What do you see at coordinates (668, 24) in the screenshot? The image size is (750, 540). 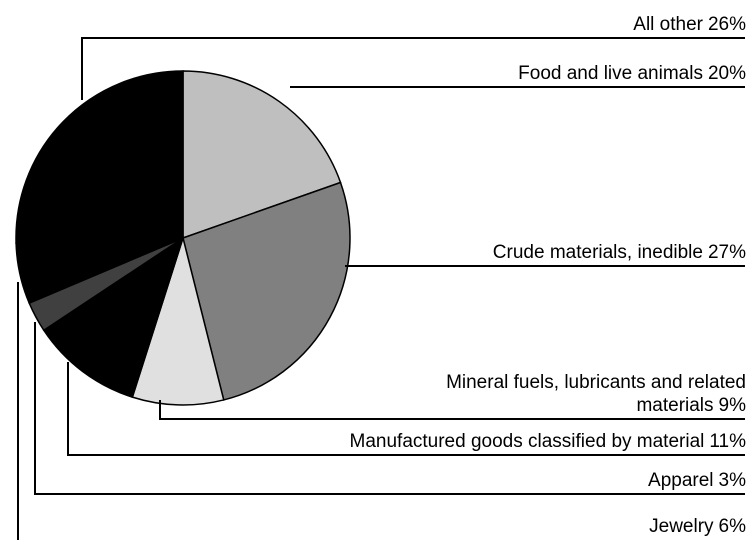 I see `category-label: All other` at bounding box center [668, 24].